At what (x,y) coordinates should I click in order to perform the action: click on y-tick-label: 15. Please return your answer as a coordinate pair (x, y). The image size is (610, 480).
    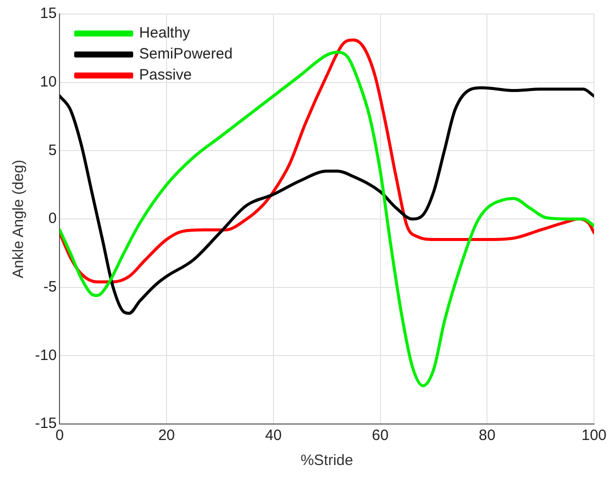
    Looking at the image, I should click on (48, 13).